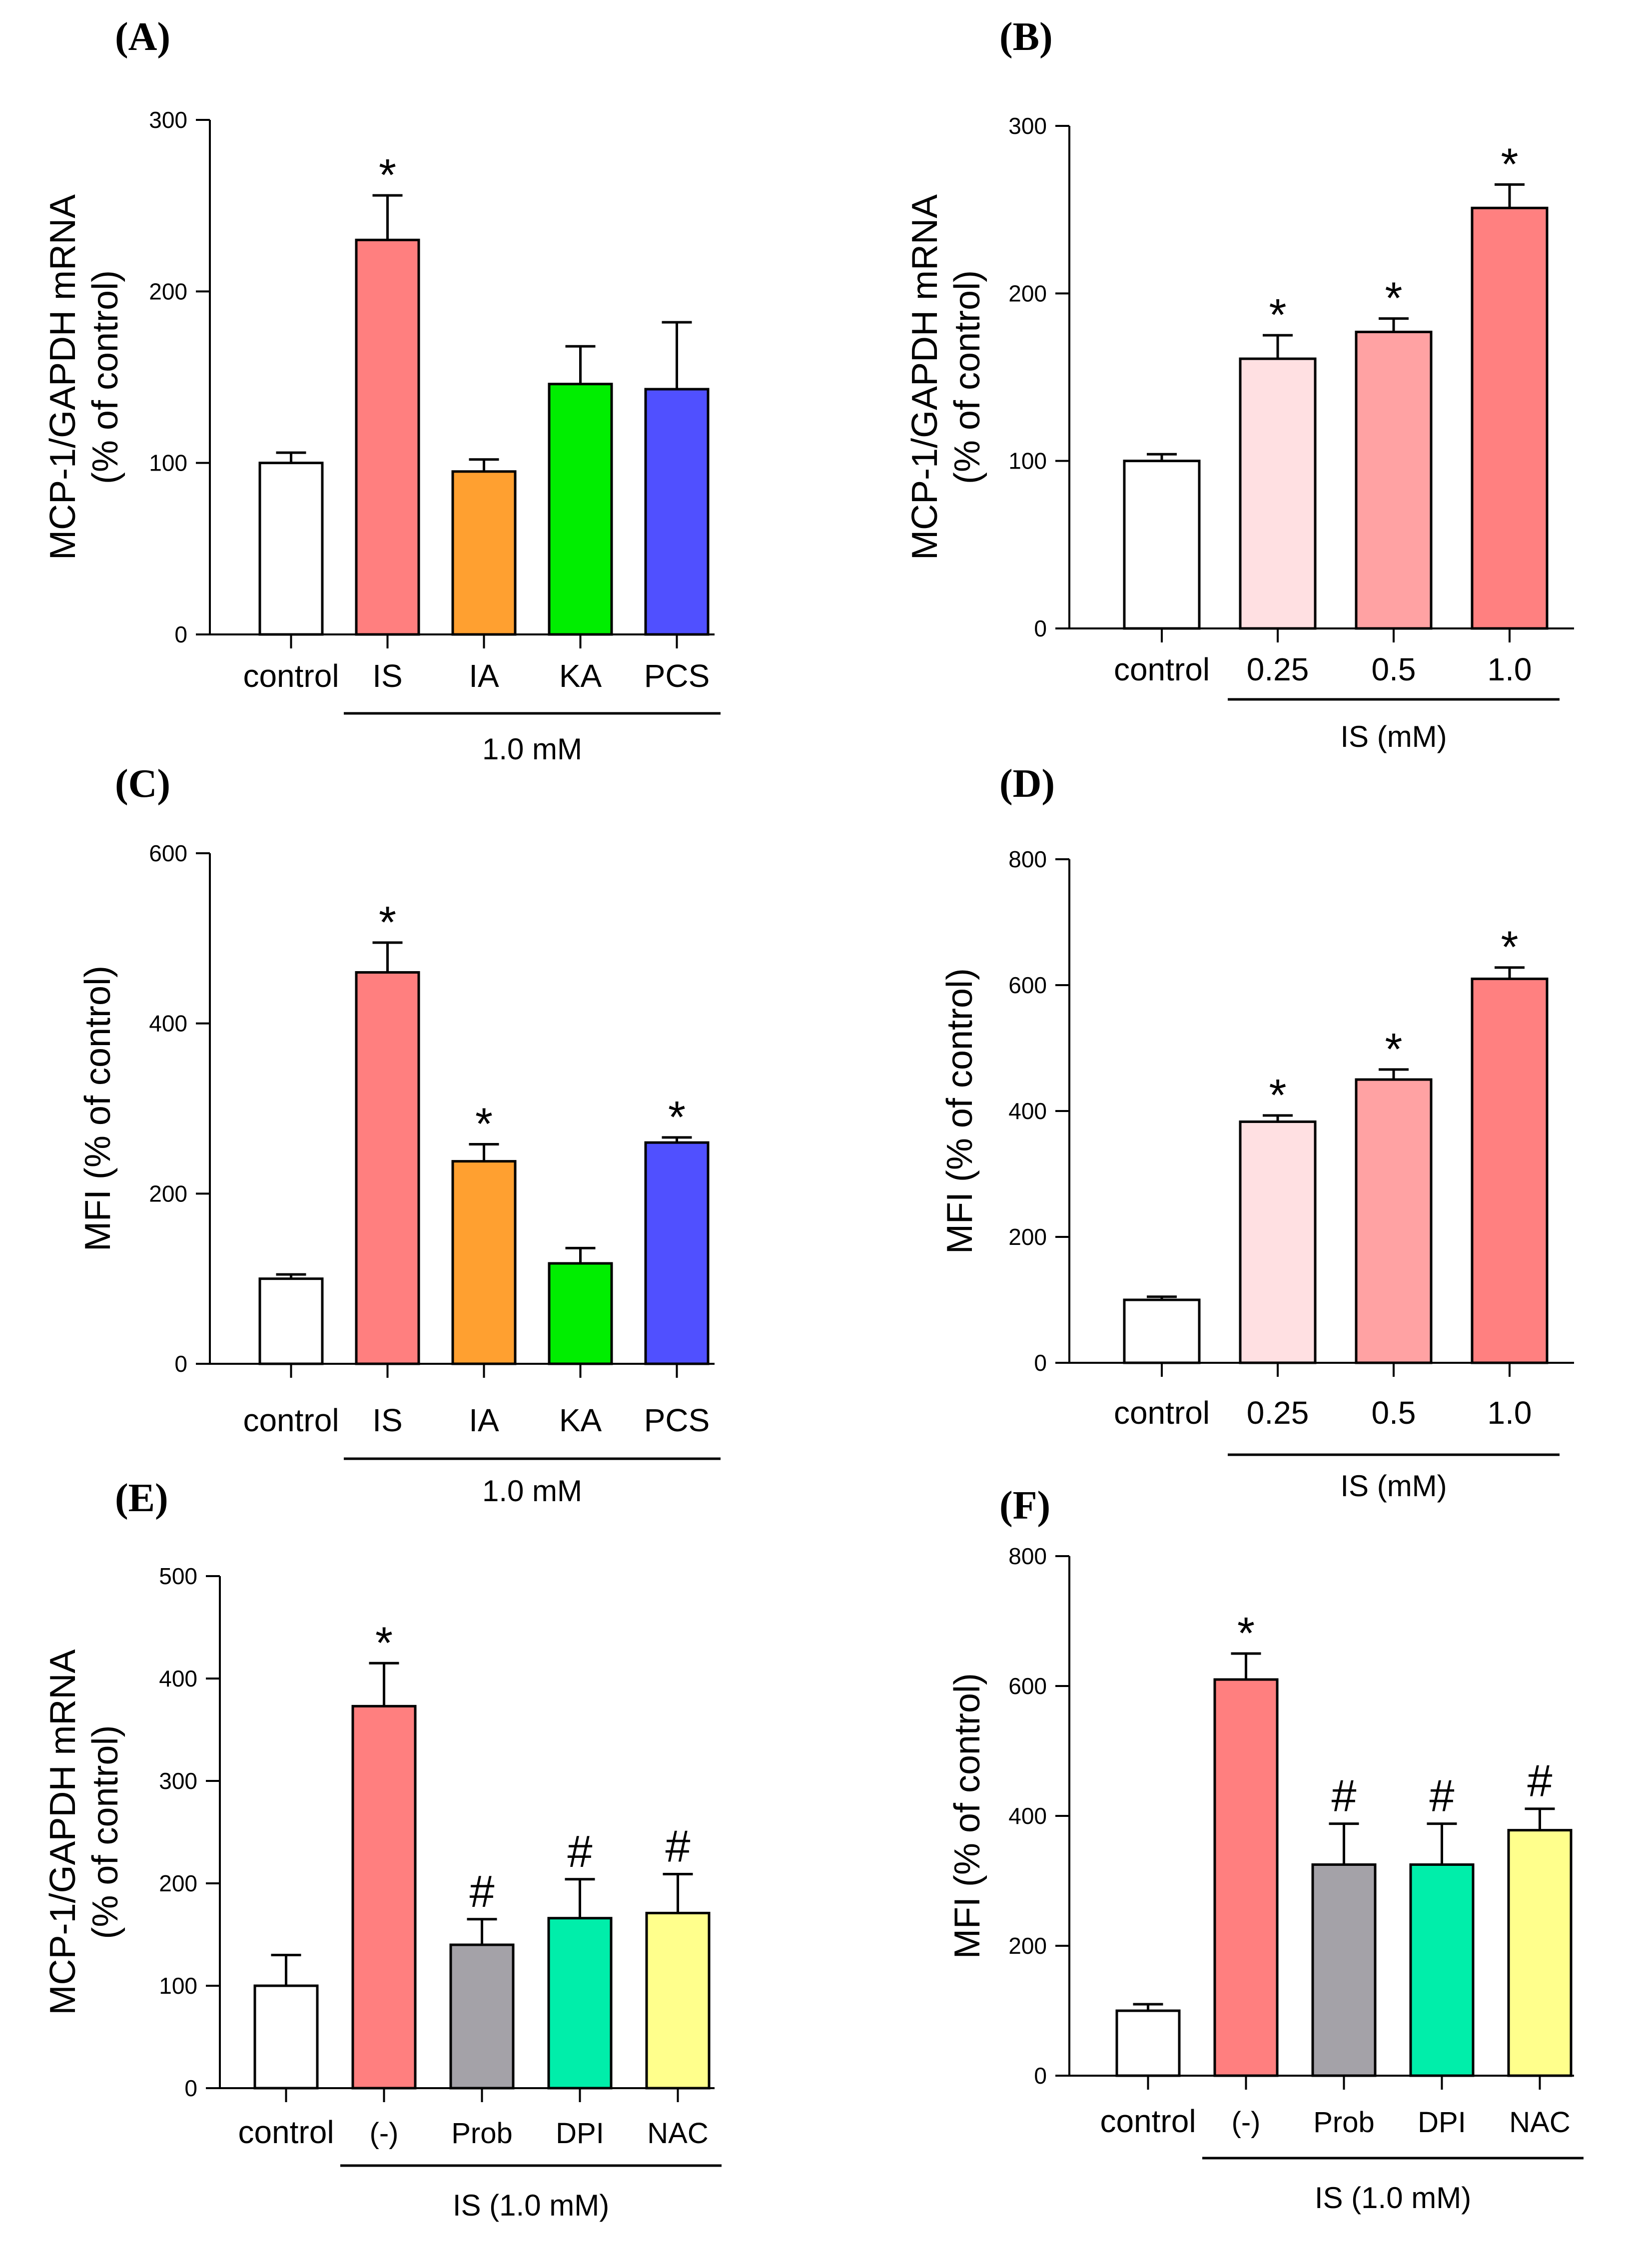  Describe the element at coordinates (484, 1262) in the screenshot. I see `bar-IA` at that location.